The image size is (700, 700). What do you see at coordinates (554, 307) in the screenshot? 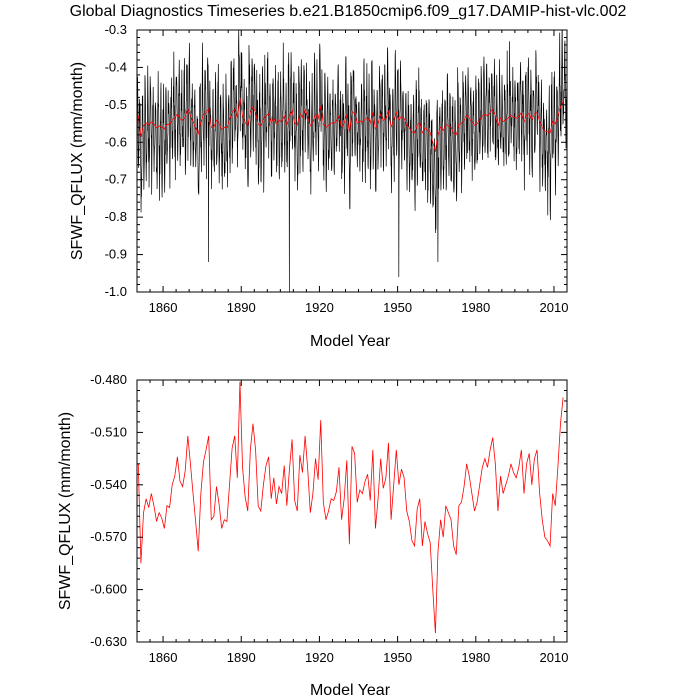
I see `top-x-tick-label: 2010` at bounding box center [554, 307].